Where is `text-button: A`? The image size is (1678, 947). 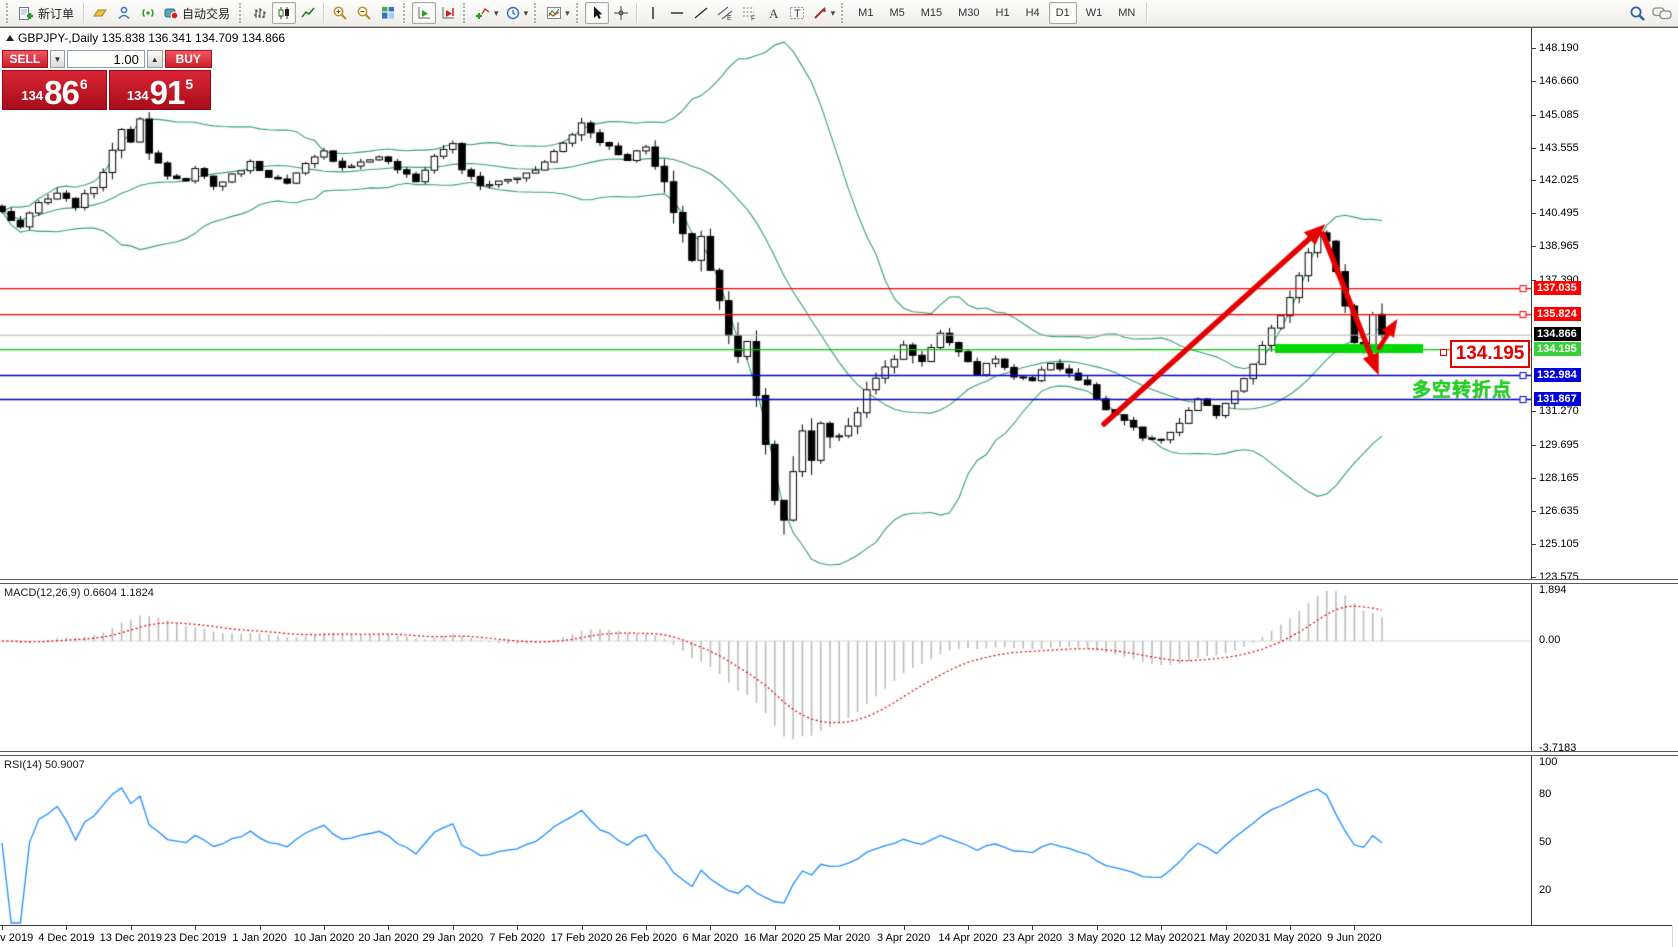 text-button: A is located at coordinates (773, 13).